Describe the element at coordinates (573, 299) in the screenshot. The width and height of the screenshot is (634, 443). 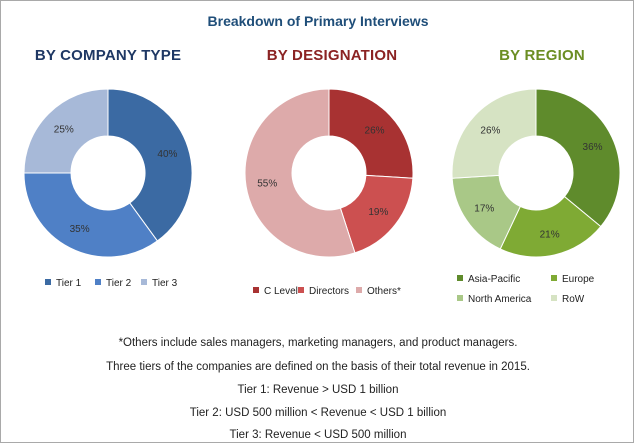
I see `legend-label: RoW` at that location.